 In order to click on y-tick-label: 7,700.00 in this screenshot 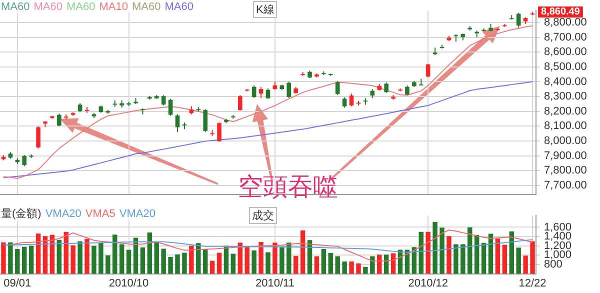, I will do `click(565, 186)`.